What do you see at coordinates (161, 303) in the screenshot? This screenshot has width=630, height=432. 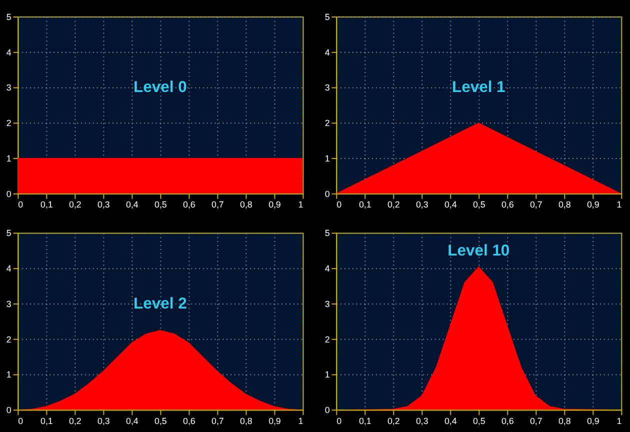 I see `text: Level 2` at bounding box center [161, 303].